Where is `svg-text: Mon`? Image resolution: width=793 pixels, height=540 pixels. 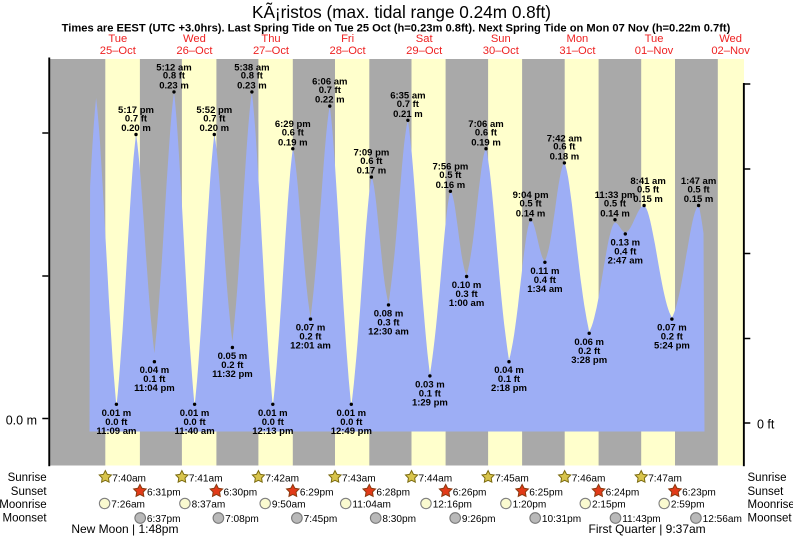
svg-text: Mon is located at coordinates (578, 39).